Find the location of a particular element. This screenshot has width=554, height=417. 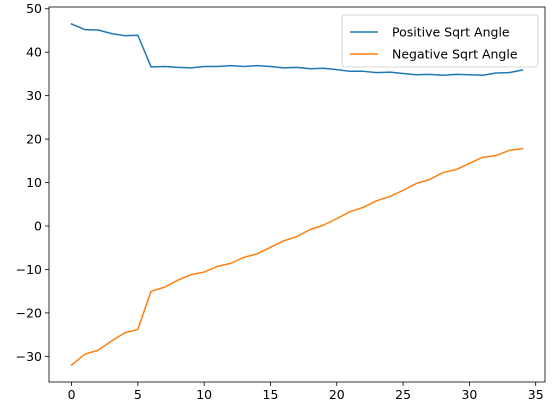

y-tick-label: 50 is located at coordinates (34, 8).